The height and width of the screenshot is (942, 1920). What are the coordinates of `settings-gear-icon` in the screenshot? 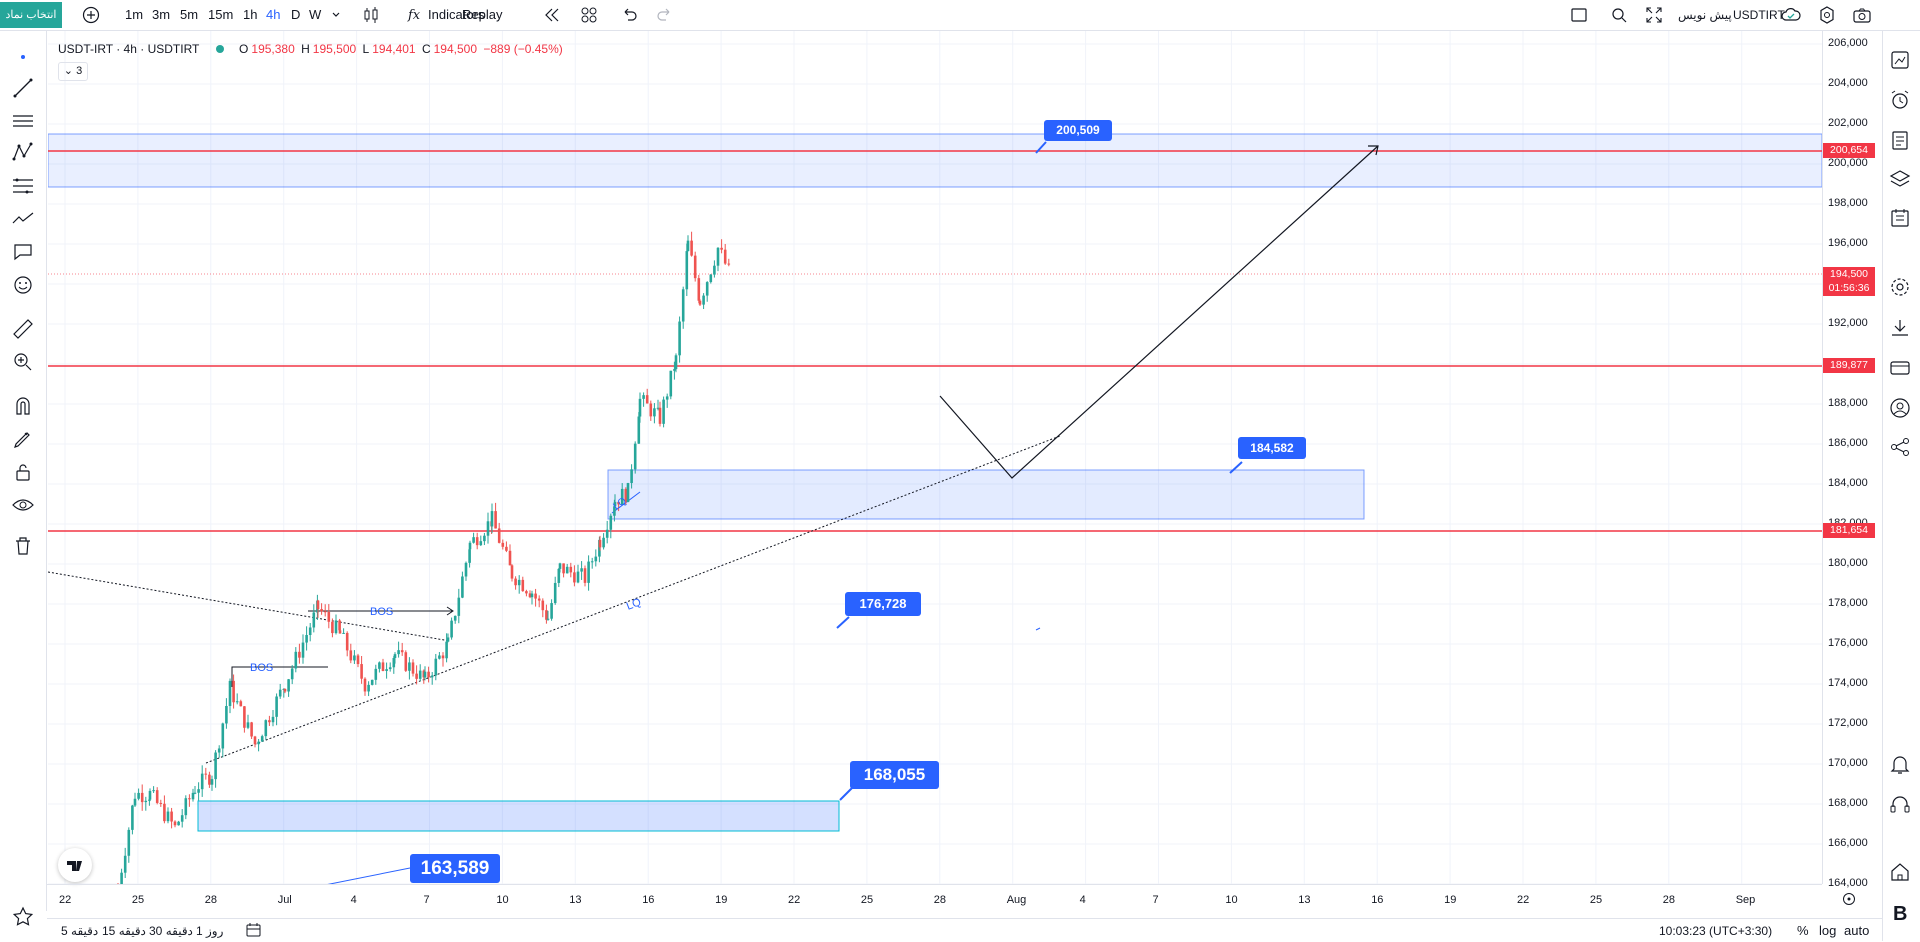 It's located at (1827, 15).